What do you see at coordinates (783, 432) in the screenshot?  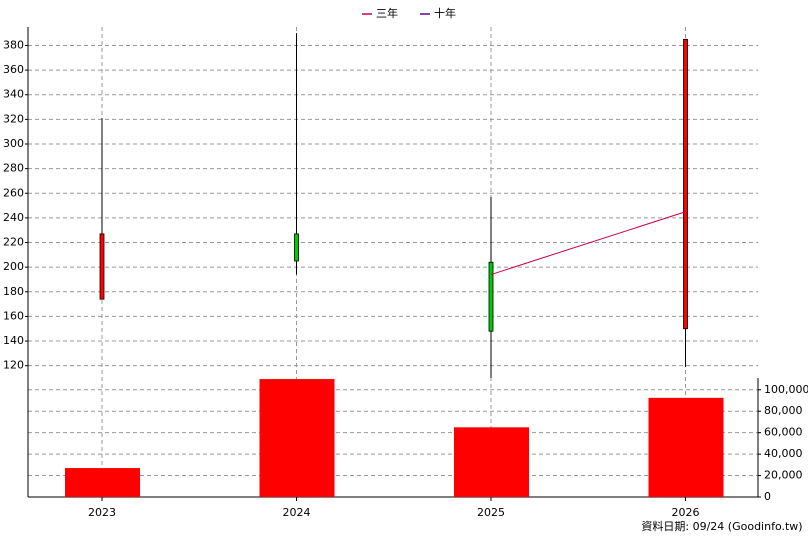 I see `y2-tick-label: 60,000` at bounding box center [783, 432].